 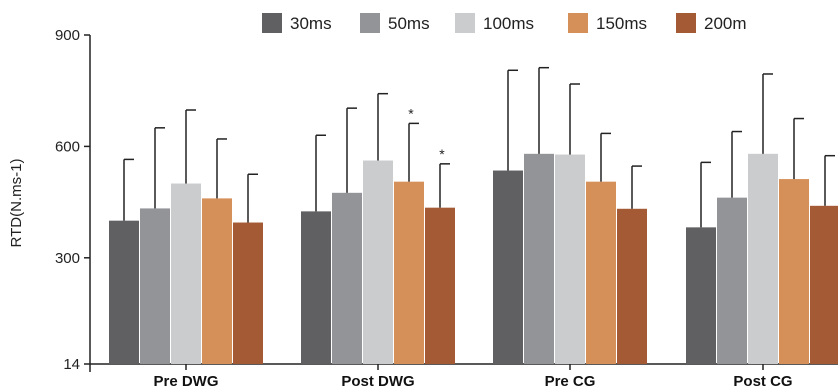 What do you see at coordinates (508, 267) in the screenshot?
I see `bar-pre-cg-30ms` at bounding box center [508, 267].